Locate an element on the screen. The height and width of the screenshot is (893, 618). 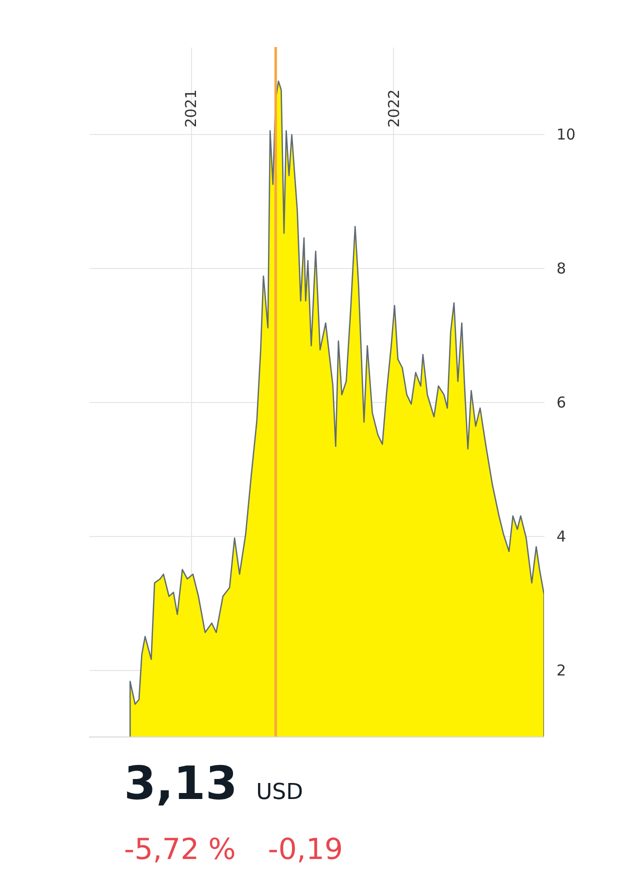
x-tick-label: 2022 is located at coordinates (393, 108).